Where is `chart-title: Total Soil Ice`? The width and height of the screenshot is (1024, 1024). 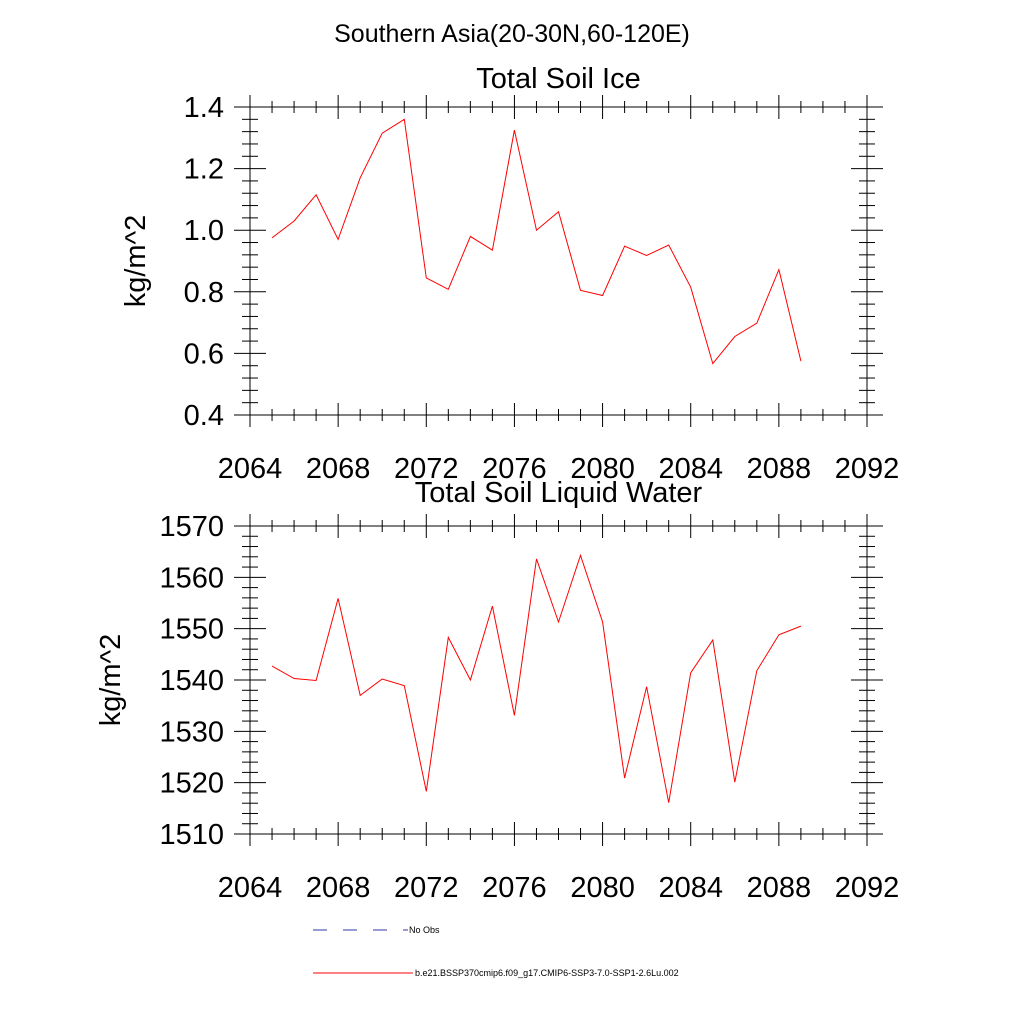 chart-title: Total Soil Ice is located at coordinates (558, 79).